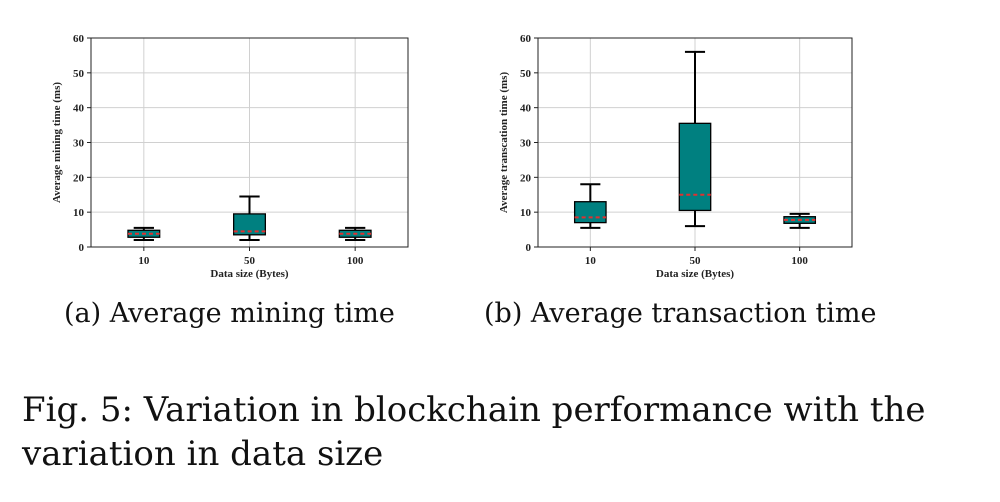 This screenshot has height=502, width=1000. What do you see at coordinates (504, 143) in the screenshot?
I see `y-axis-title: Average transcation time (ms)` at bounding box center [504, 143].